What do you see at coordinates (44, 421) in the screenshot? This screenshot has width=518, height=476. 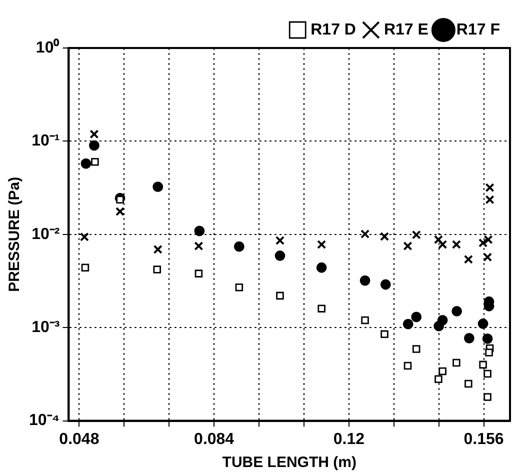 I see `y-tick-label: 10⁻⁴` at bounding box center [44, 421].